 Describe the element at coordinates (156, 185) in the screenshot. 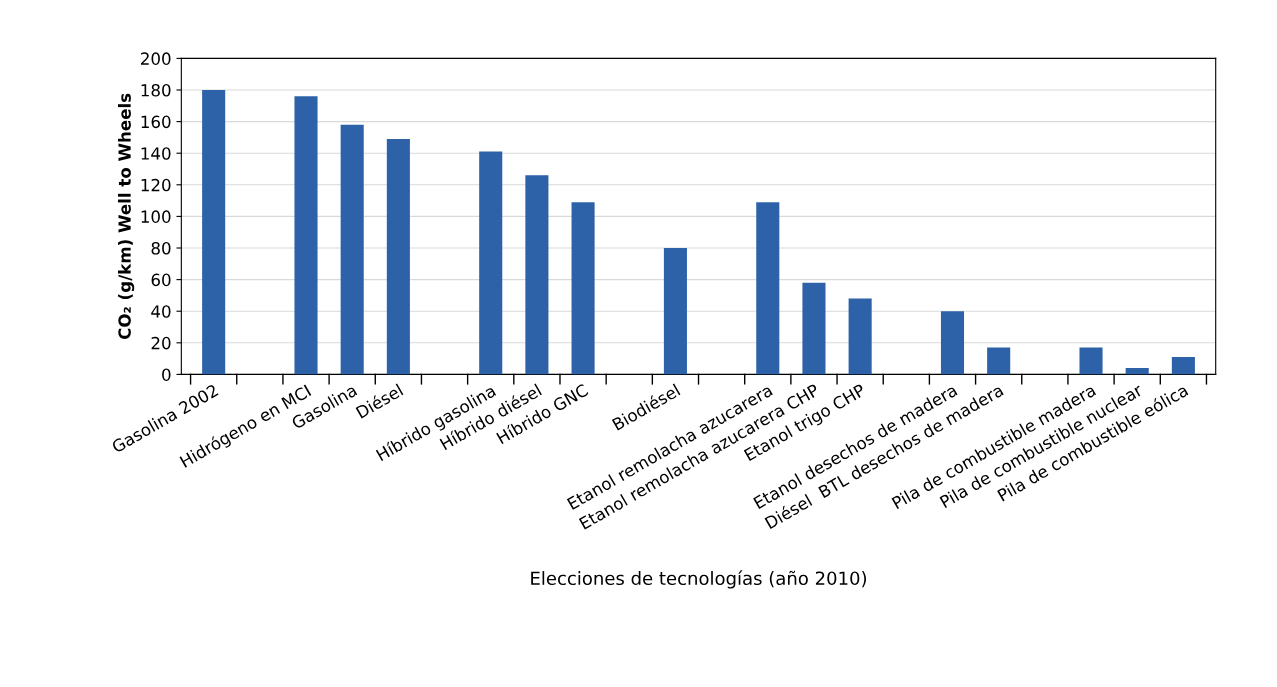

I see `y-tick-label: 120` at that location.